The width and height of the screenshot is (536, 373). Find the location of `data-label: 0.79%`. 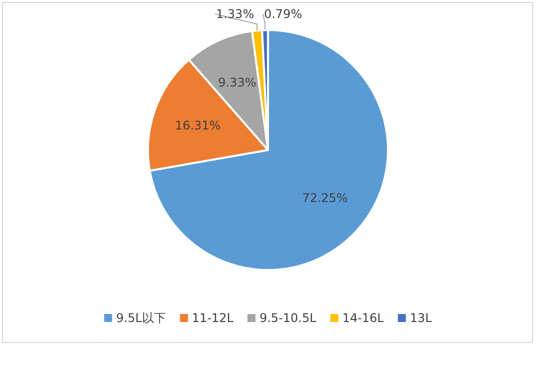

data-label: 0.79% is located at coordinates (283, 14).